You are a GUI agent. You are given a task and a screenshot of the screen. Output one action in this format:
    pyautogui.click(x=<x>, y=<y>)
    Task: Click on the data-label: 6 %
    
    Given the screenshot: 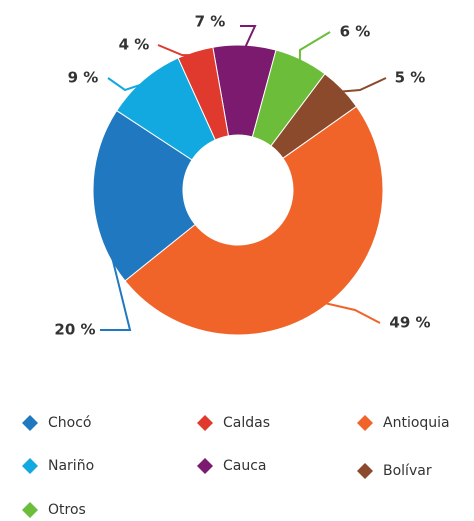 What is the action you would take?
    pyautogui.click(x=355, y=32)
    